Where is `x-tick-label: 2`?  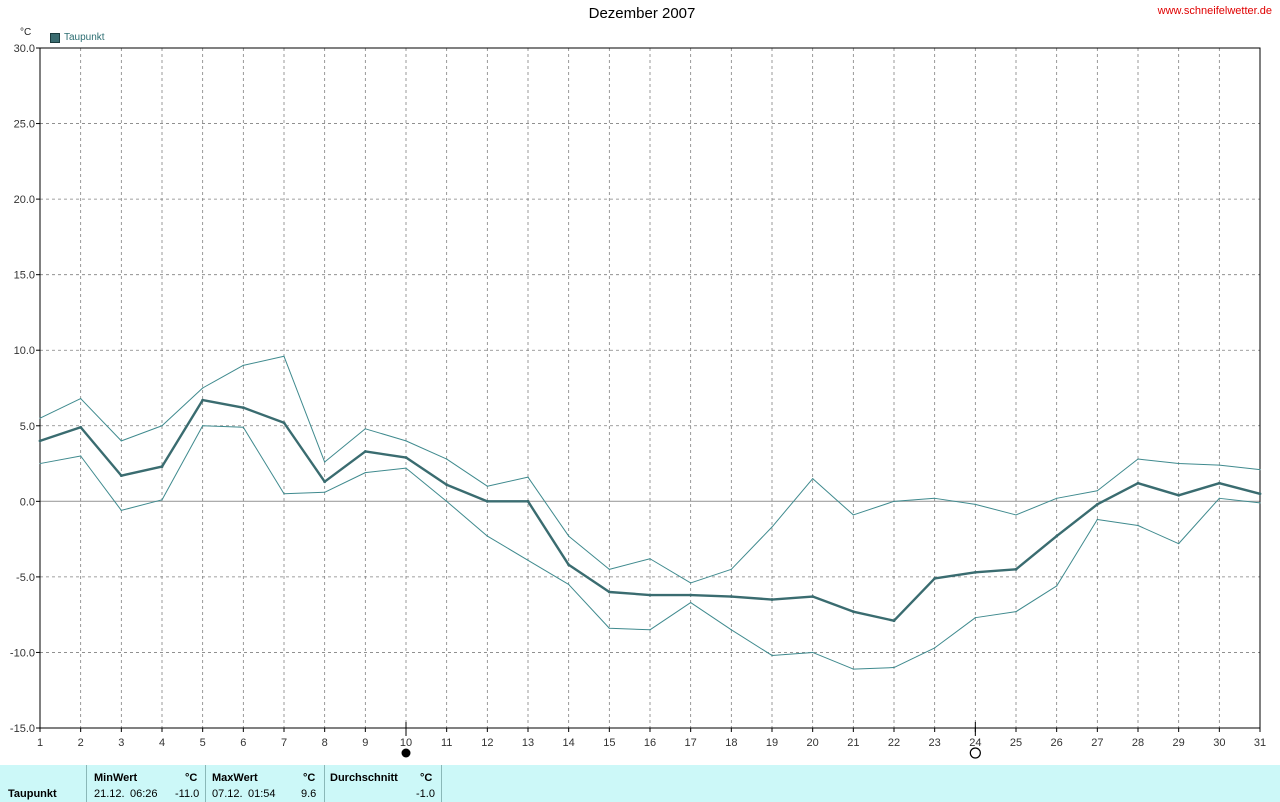 x-tick-label: 2 is located at coordinates (81, 743).